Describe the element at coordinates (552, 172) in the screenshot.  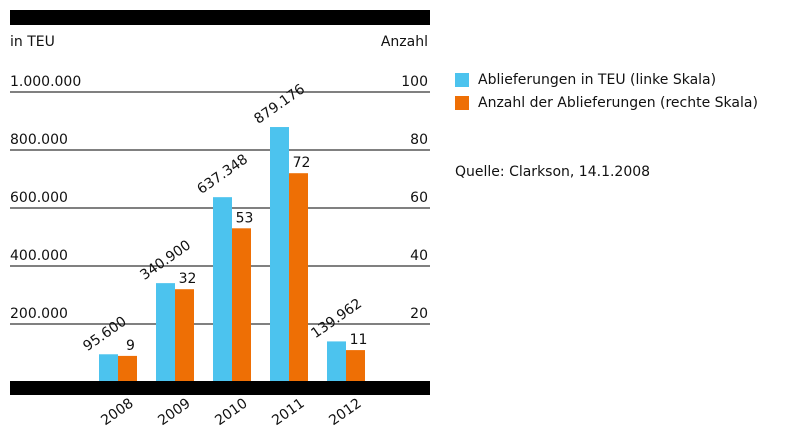
I see `source-note: Quelle: Clarkson, 14.1.2008` at that location.